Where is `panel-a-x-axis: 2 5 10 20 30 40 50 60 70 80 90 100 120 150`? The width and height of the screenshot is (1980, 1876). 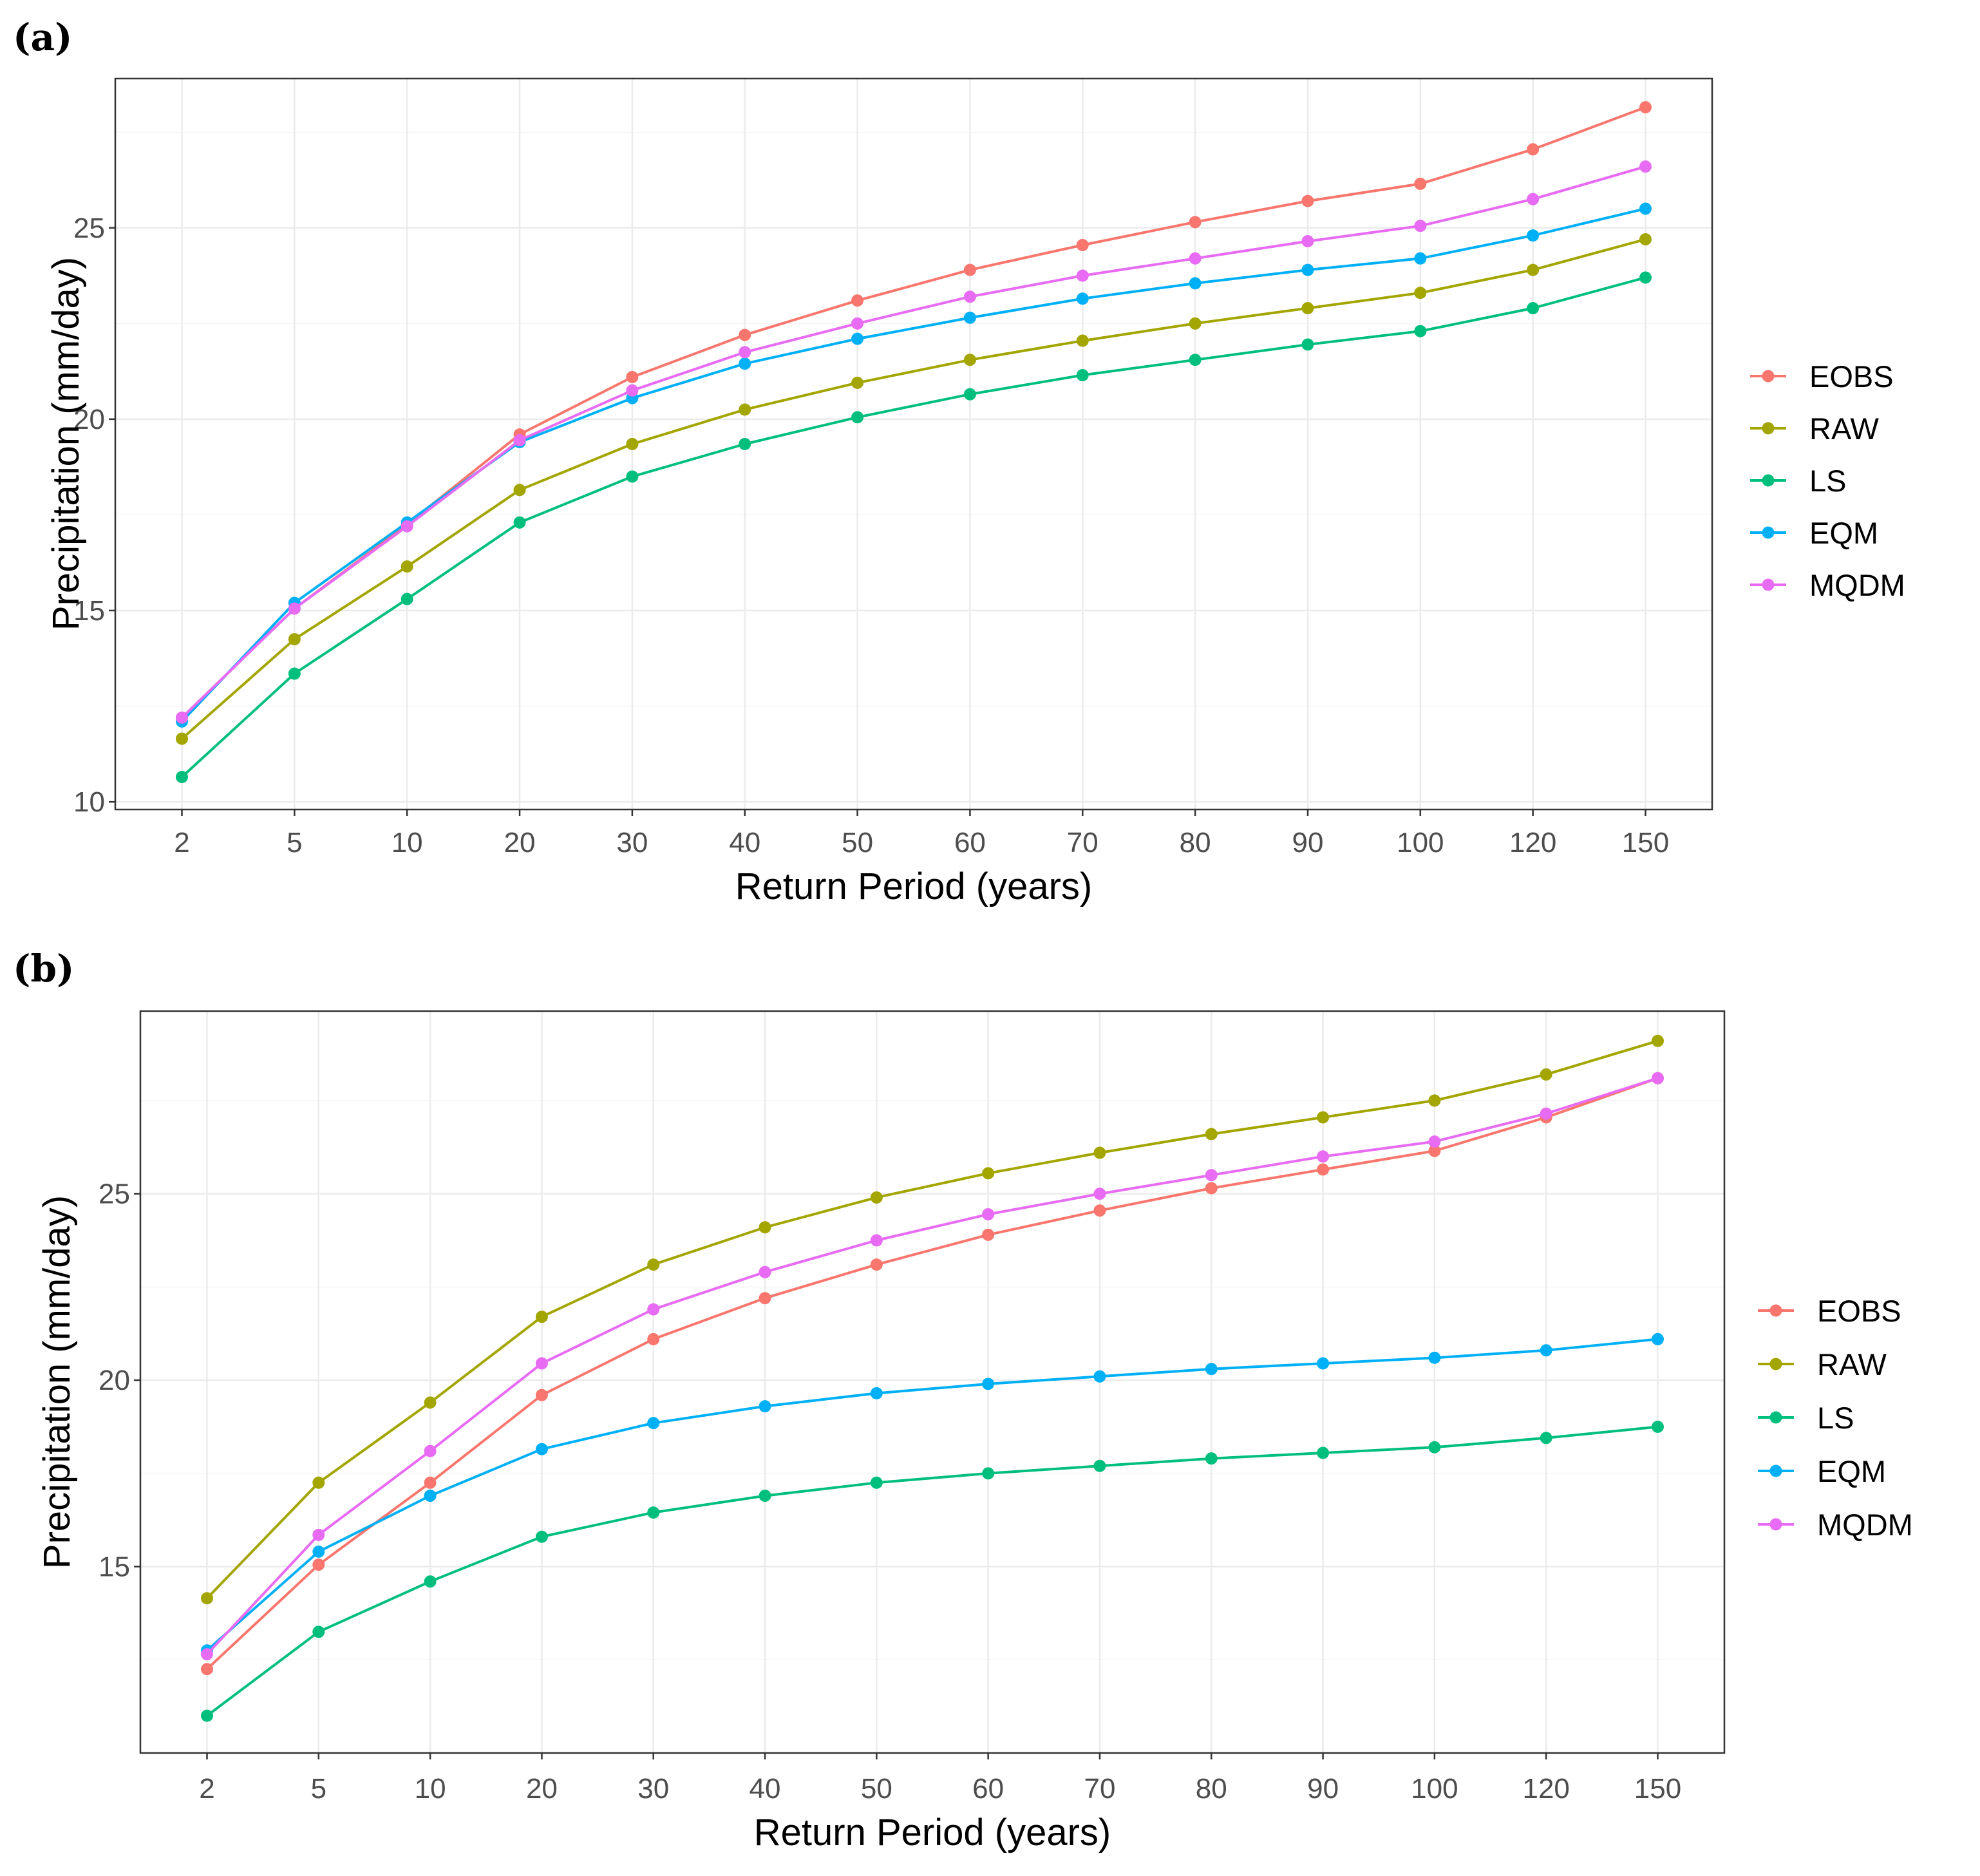
panel-a-x-axis: 2 5 10 20 30 40 50 60 70 80 90 100 120 150 is located at coordinates (921, 834).